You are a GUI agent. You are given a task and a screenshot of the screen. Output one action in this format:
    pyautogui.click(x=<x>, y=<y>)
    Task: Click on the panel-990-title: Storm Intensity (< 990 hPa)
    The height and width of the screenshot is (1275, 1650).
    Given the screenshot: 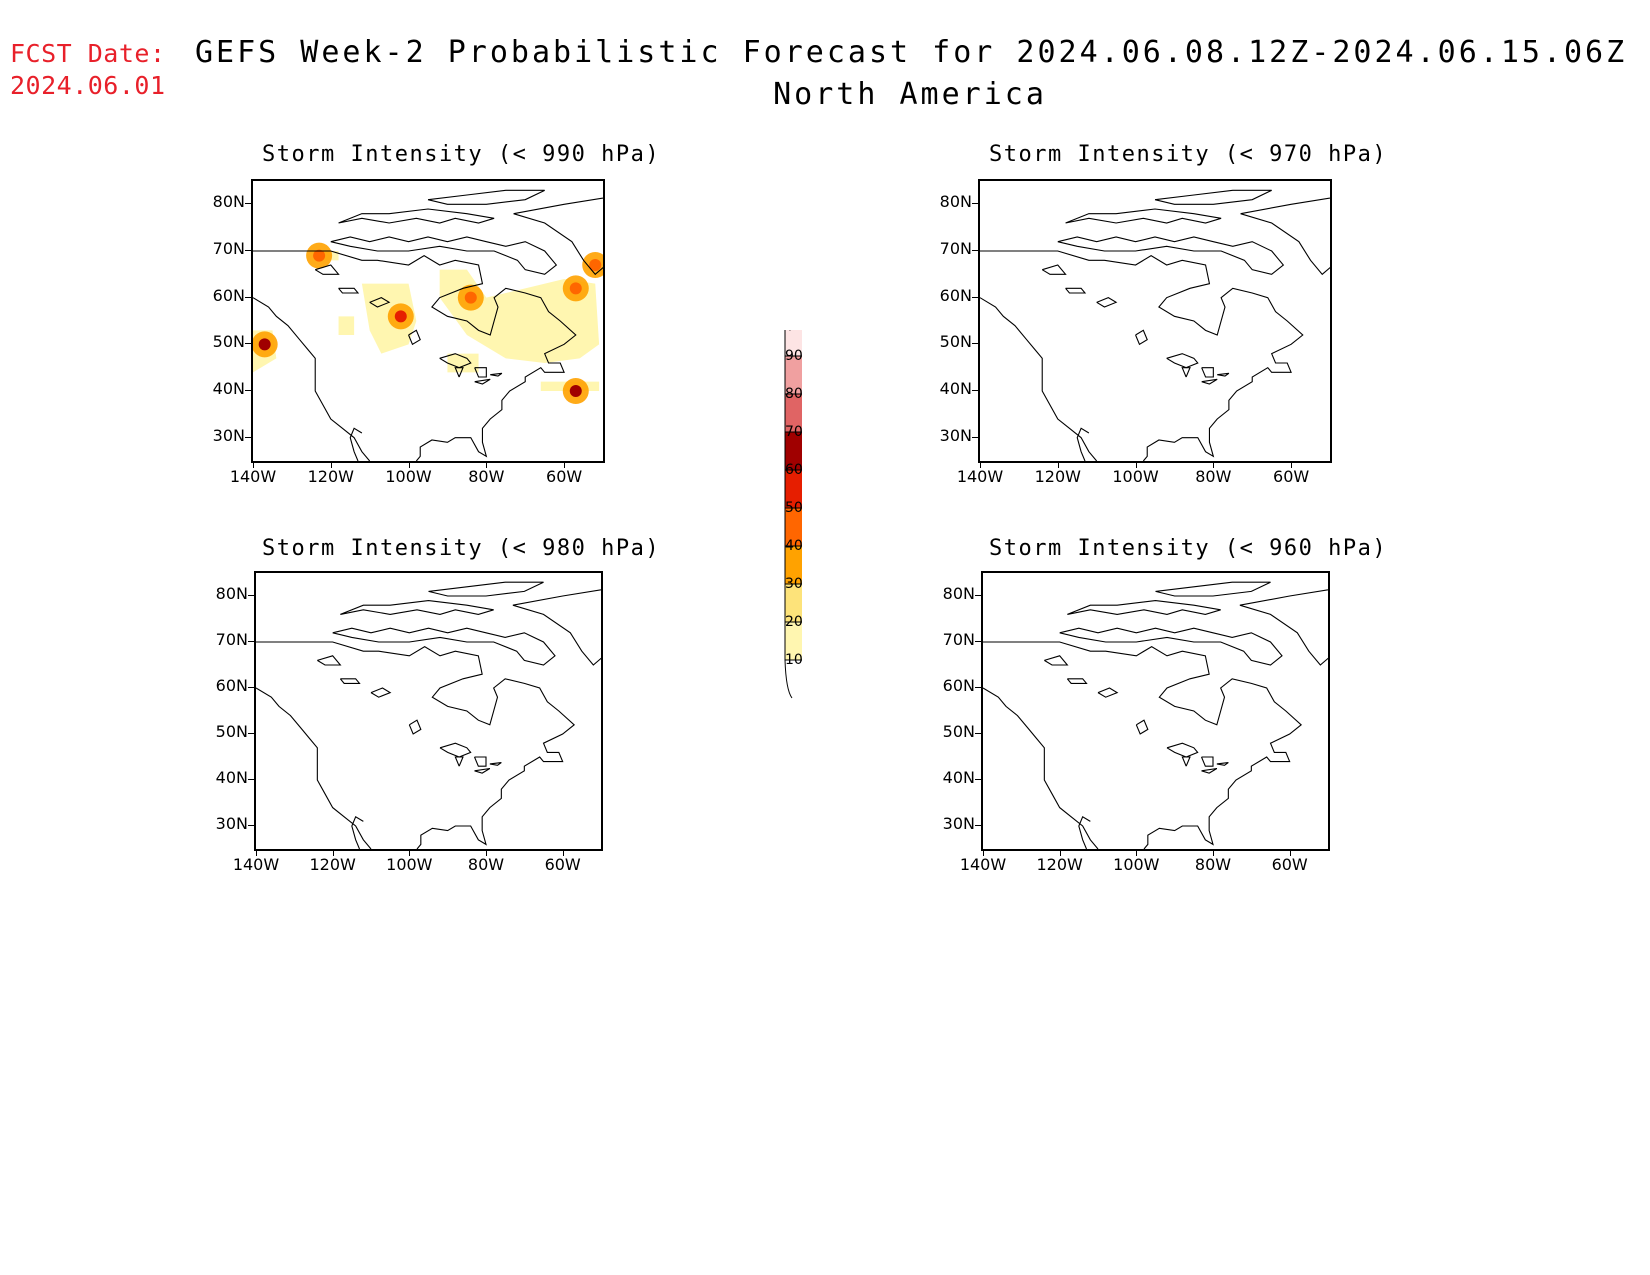 What is the action you would take?
    pyautogui.click(x=461, y=154)
    